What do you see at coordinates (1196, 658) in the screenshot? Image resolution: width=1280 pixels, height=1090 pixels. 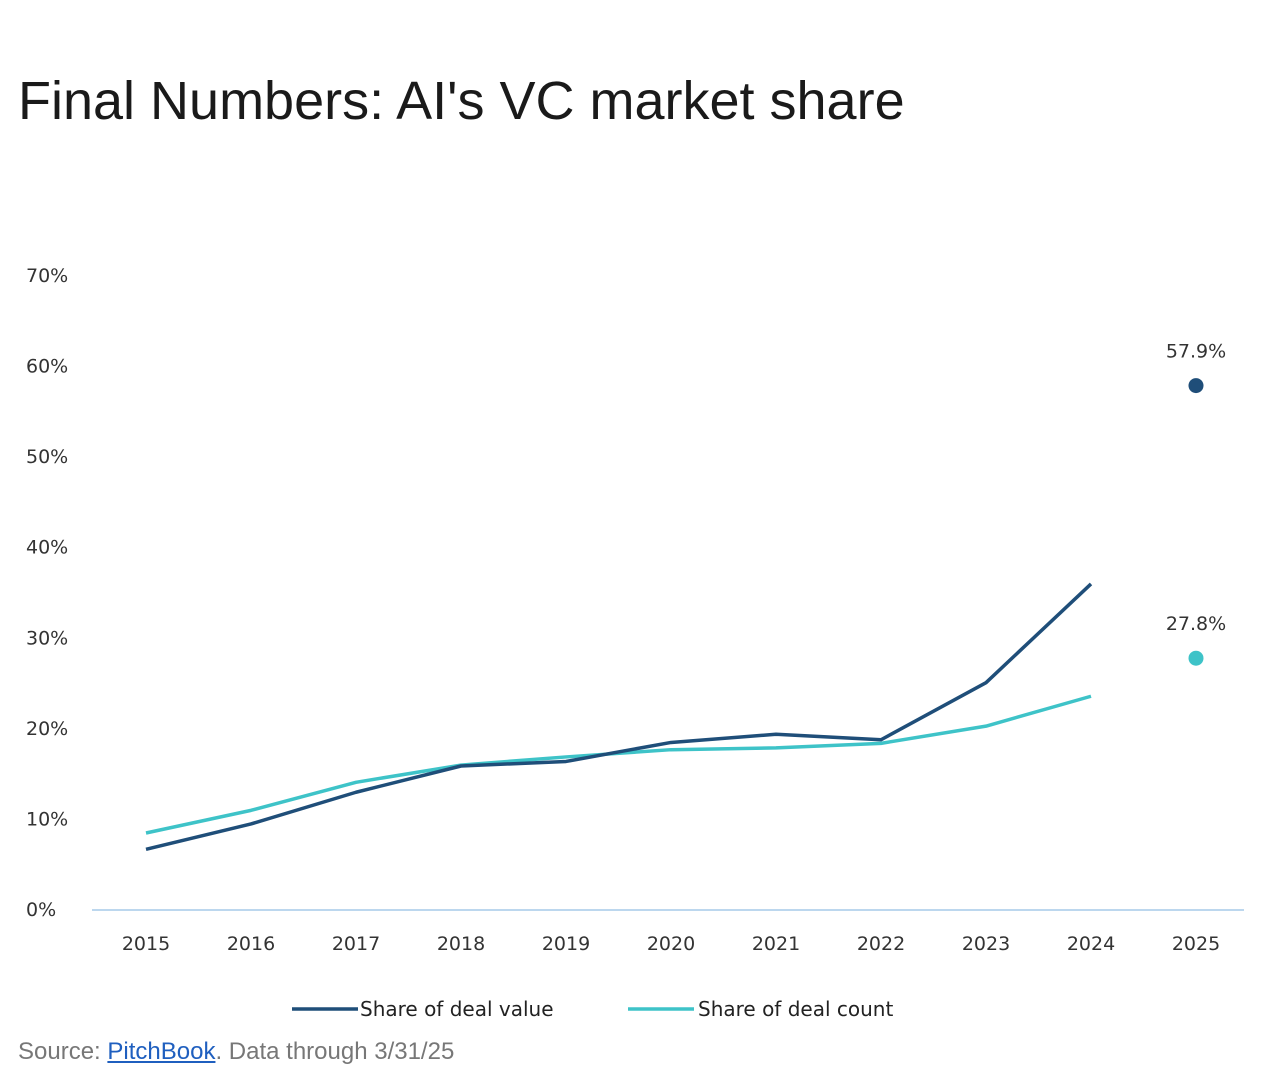 I see `data-point-deal-count` at bounding box center [1196, 658].